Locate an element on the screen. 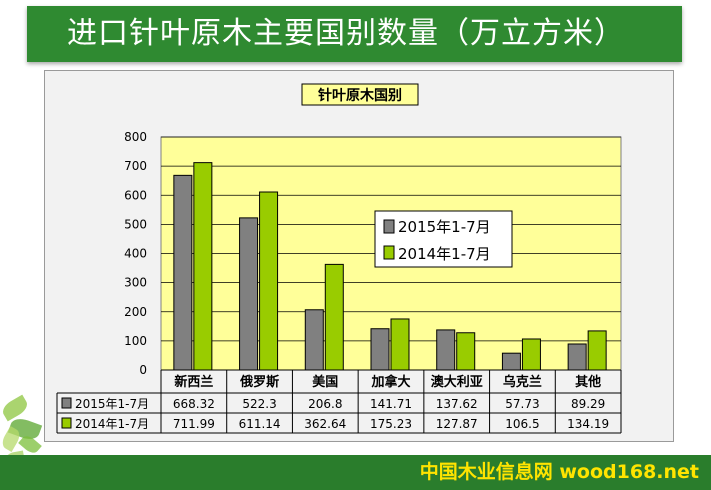 This screenshot has height=490, width=711. table-cell-value: 711.99 is located at coordinates (194, 424).